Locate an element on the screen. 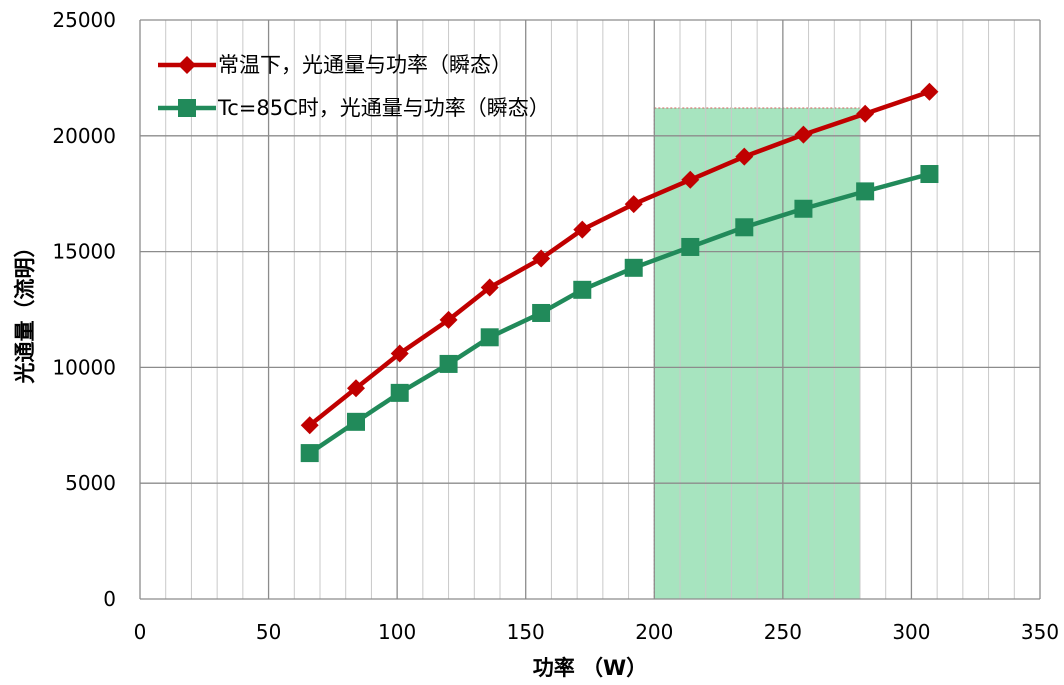 This screenshot has width=1064, height=685. x-tick-label: 250 is located at coordinates (783, 632).